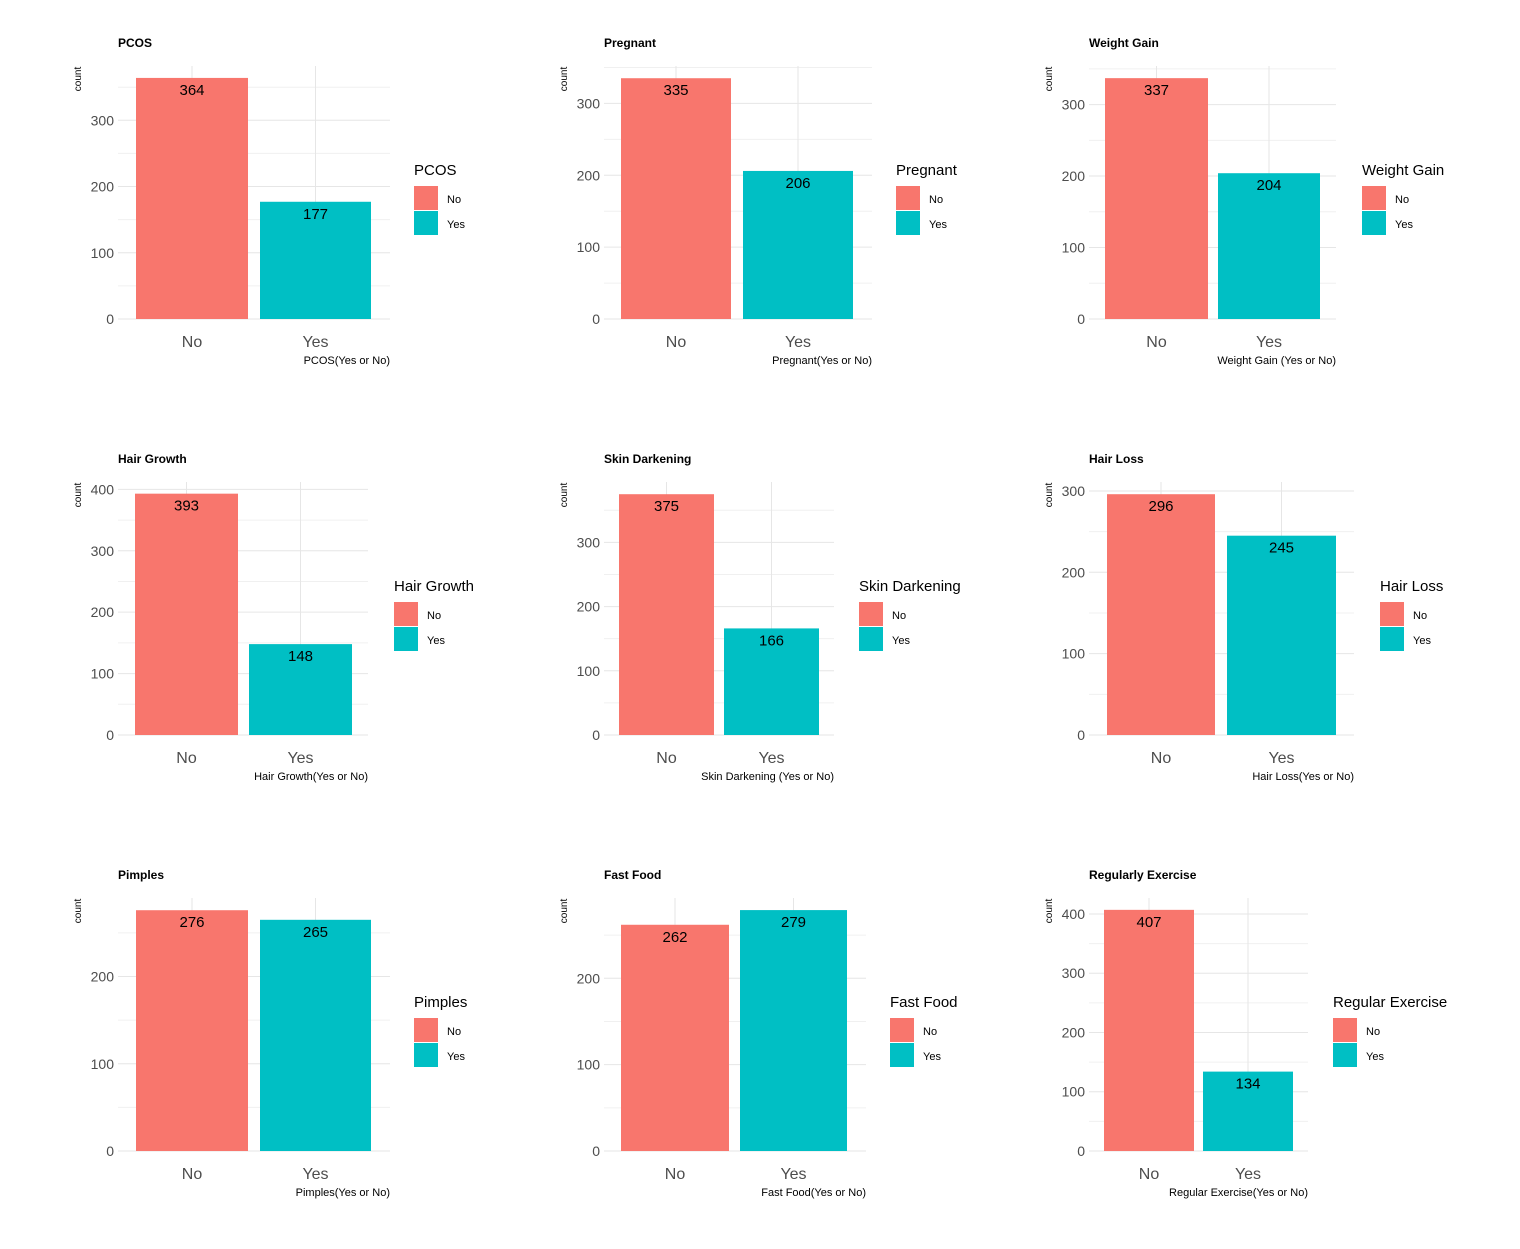 The image size is (1520, 1249). Describe the element at coordinates (674, 937) in the screenshot. I see `bar-value-label: 262` at that location.